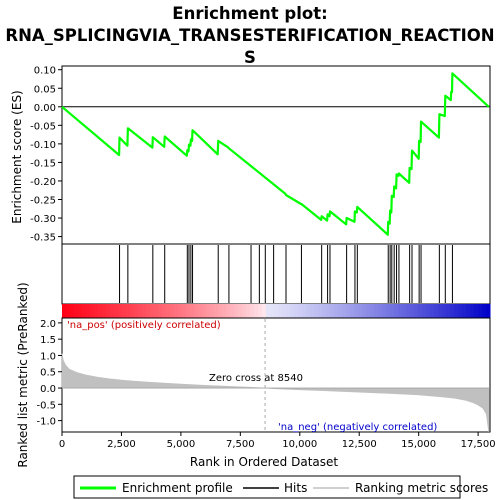  I want to click on ranking-y-tick-label: 2.0, so click(48, 324).